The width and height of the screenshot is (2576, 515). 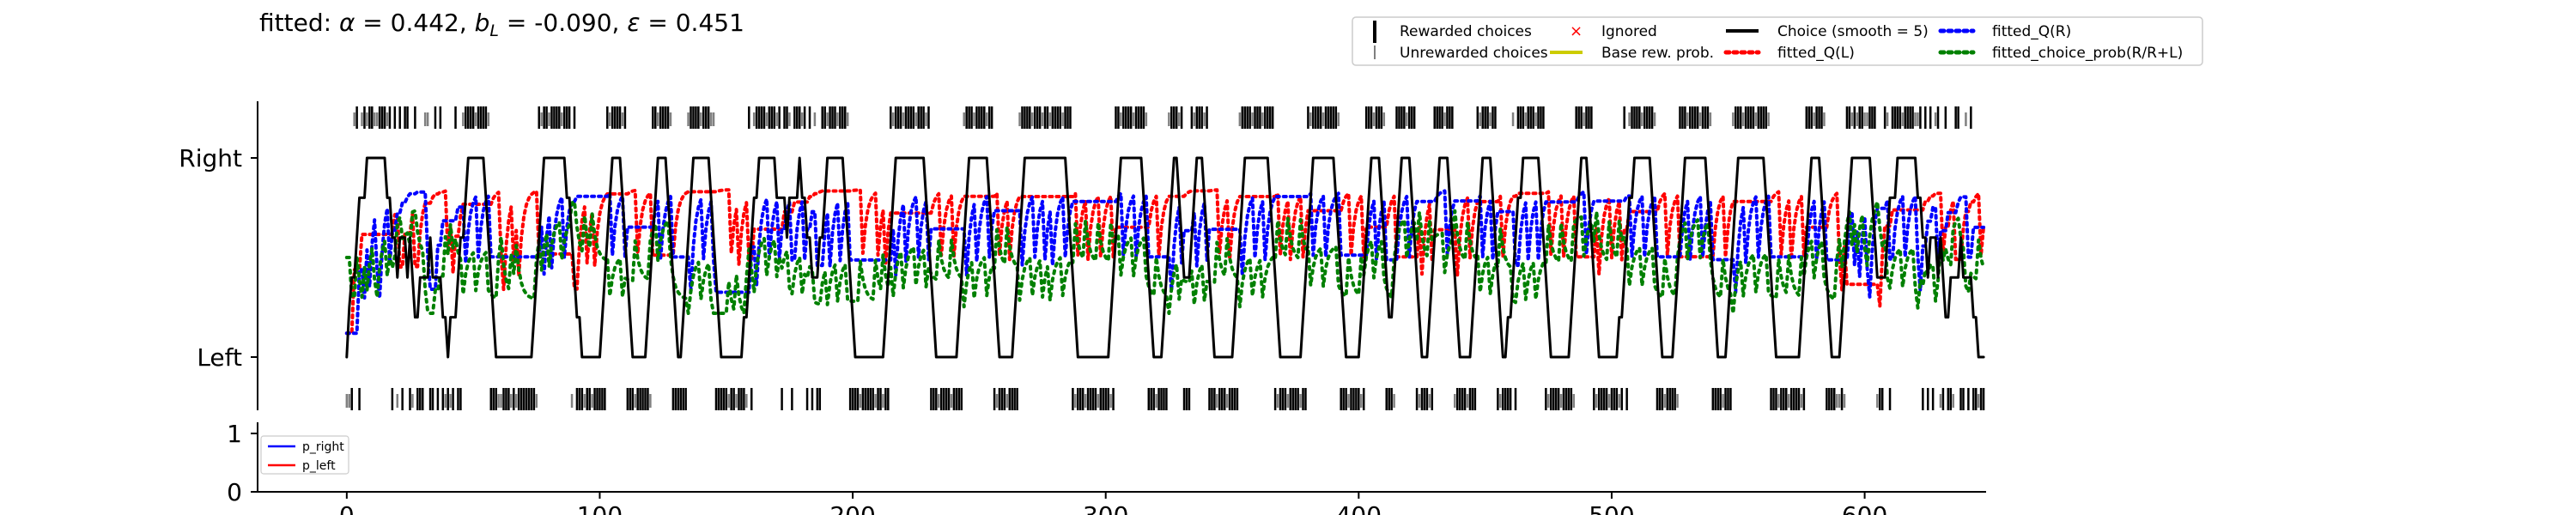 I want to click on prob-legend: p_right p_left, so click(x=306, y=456).